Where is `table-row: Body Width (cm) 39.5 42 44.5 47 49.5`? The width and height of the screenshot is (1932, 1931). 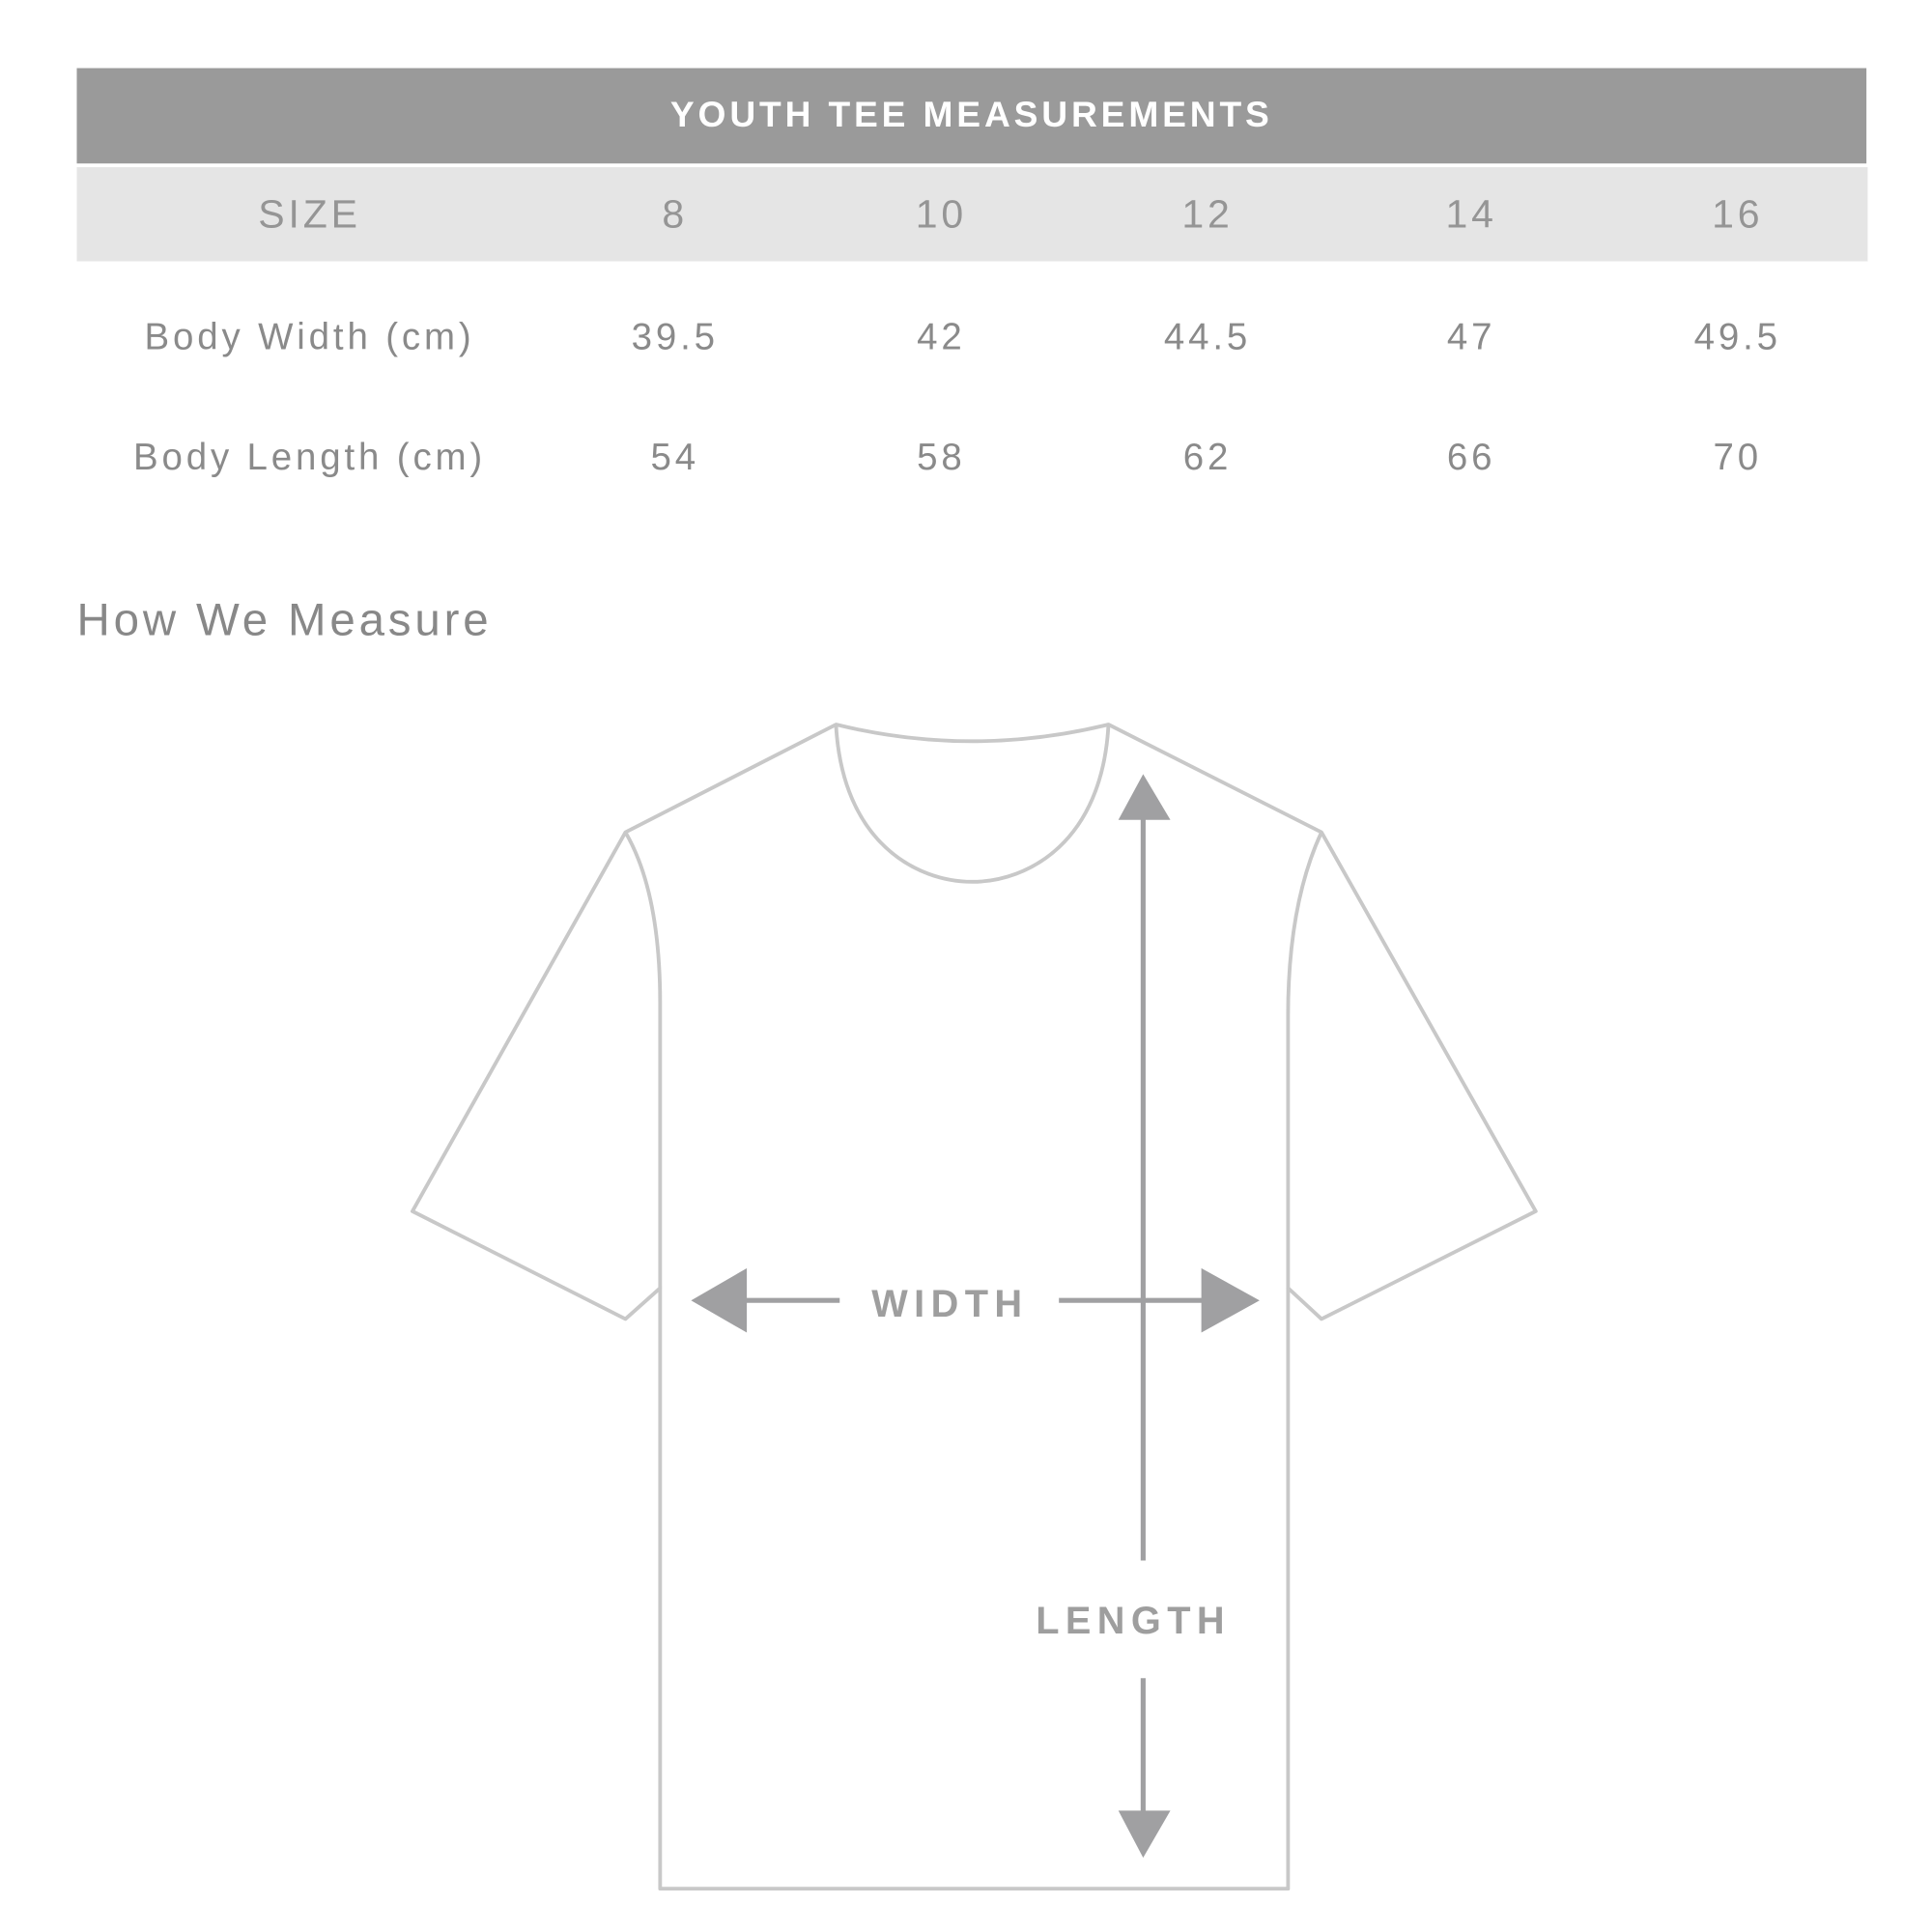
table-row: Body Width (cm) 39.5 42 44.5 47 49.5 is located at coordinates (966, 338).